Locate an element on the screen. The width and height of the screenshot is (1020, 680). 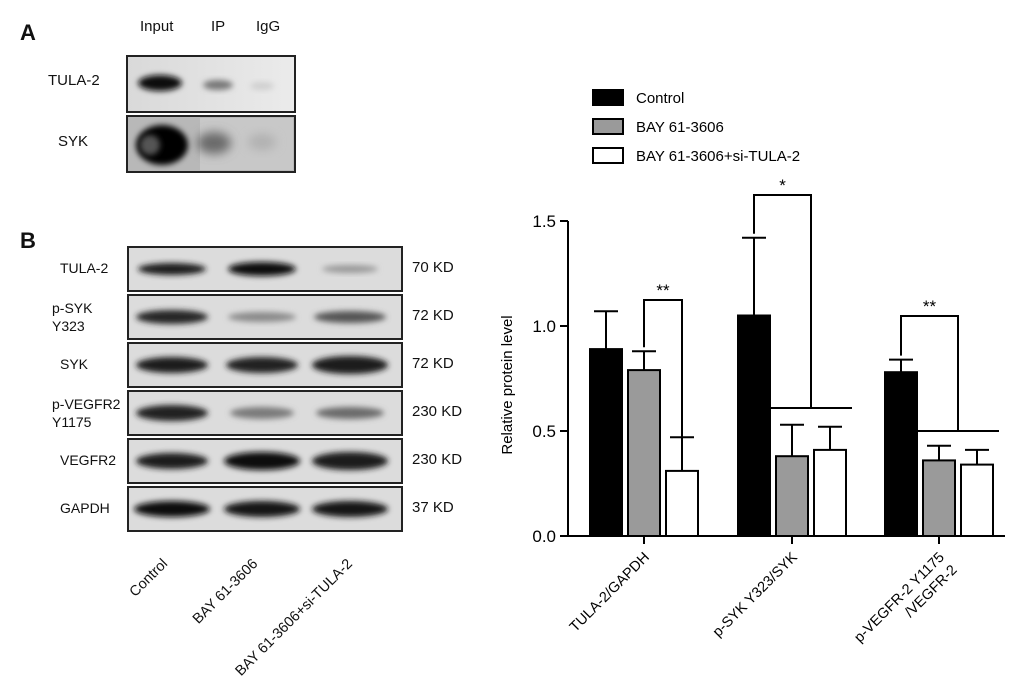
legend-label: BAY 61-3606 is located at coordinates (680, 127).